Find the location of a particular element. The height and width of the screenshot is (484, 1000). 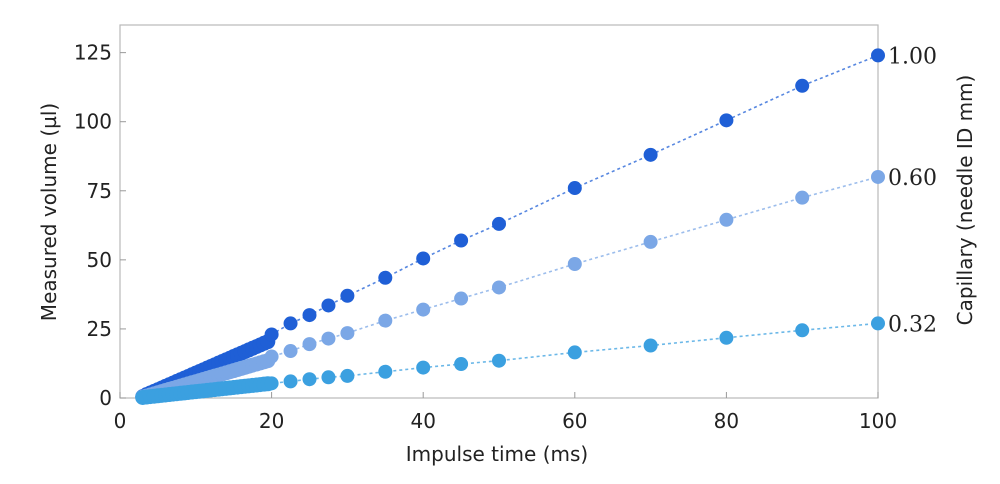

y-axis-title: Measured volume (µl) is located at coordinates (49, 212).